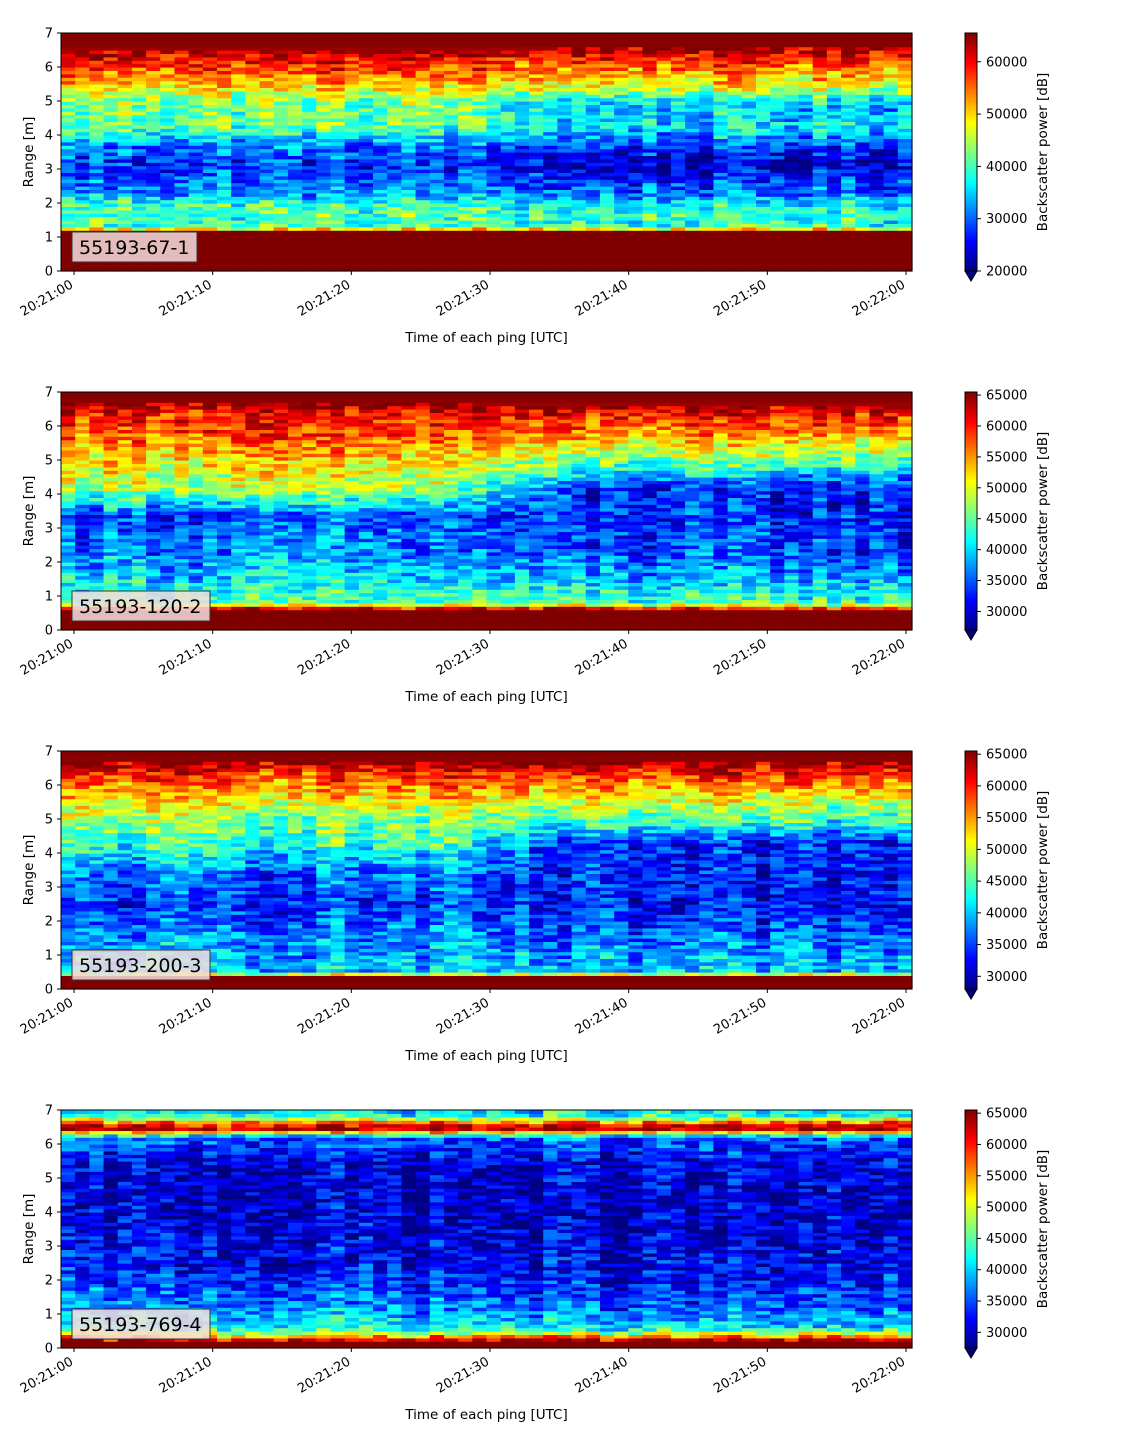  Describe the element at coordinates (1006, 219) in the screenshot. I see `colorbar-tick-label: 30000` at that location.